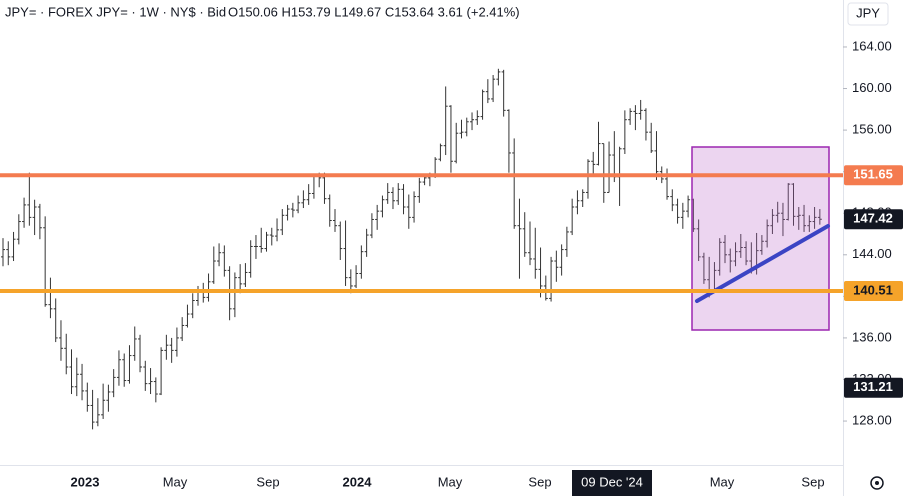 The height and width of the screenshot is (496, 903). Describe the element at coordinates (115, 11) in the screenshot. I see `symbol-info: JPY= · FOREX JPY= · 1W · NY$ · Bid` at that location.